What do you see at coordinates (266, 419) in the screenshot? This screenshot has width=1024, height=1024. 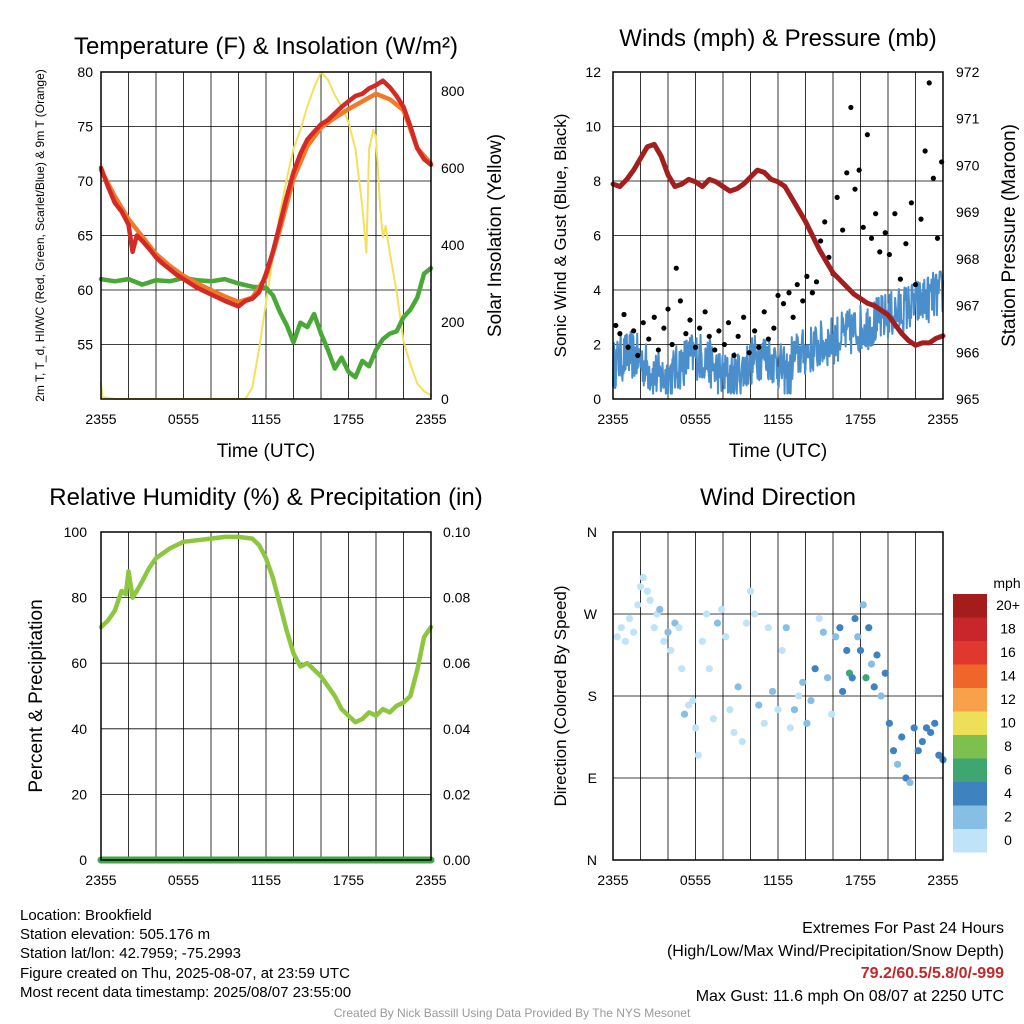 I see `x-tick-label: 1155` at bounding box center [266, 419].